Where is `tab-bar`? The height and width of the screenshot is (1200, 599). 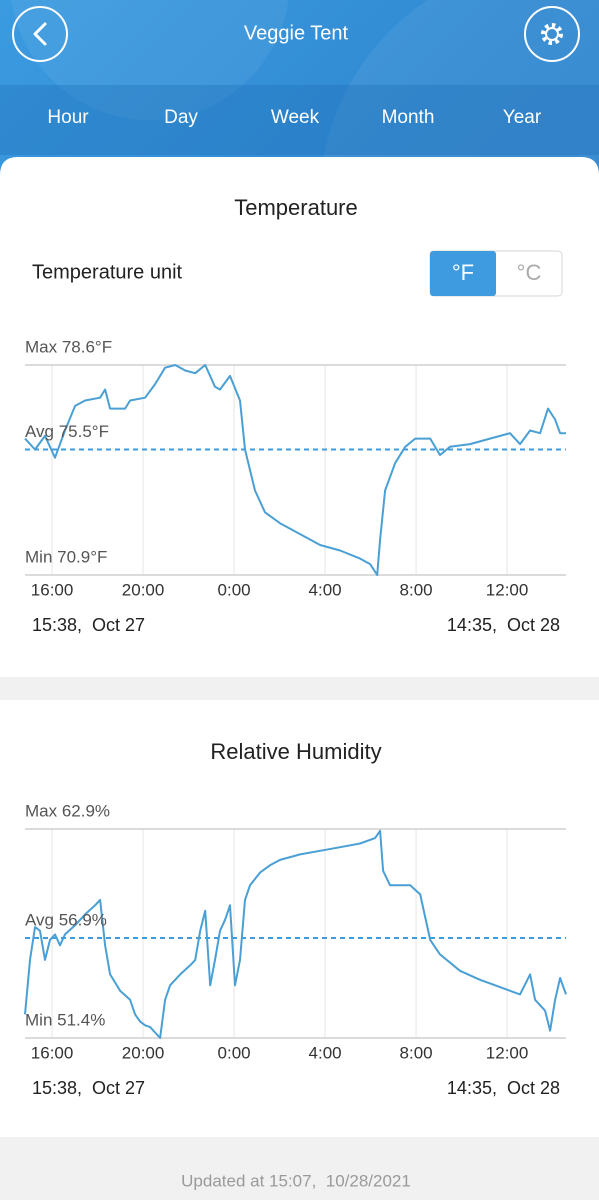
tab-bar is located at coordinates (299, 120).